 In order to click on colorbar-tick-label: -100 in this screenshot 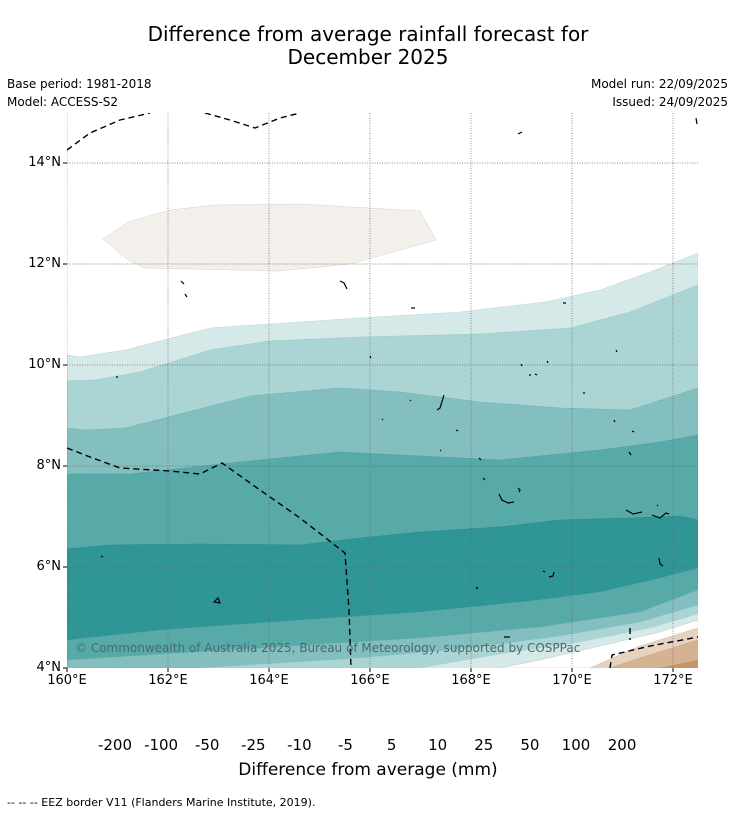, I will do `click(161, 745)`.